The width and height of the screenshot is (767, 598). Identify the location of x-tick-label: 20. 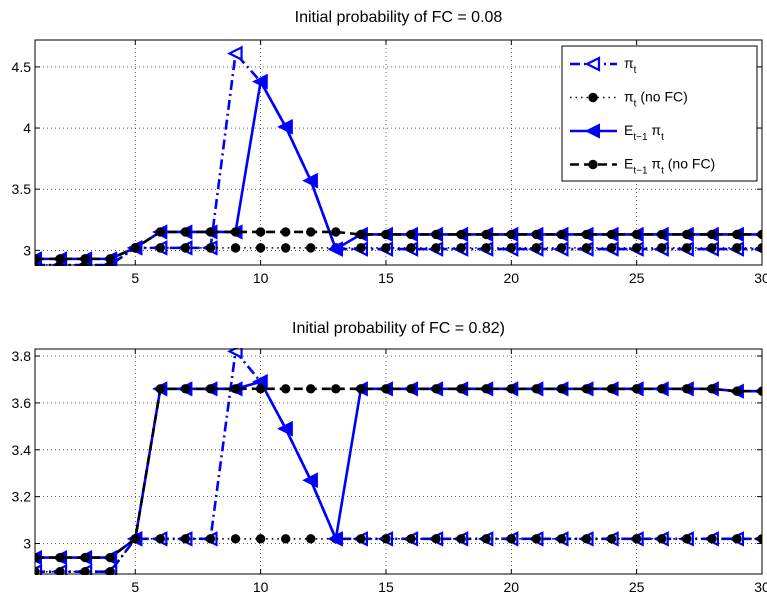
(512, 278).